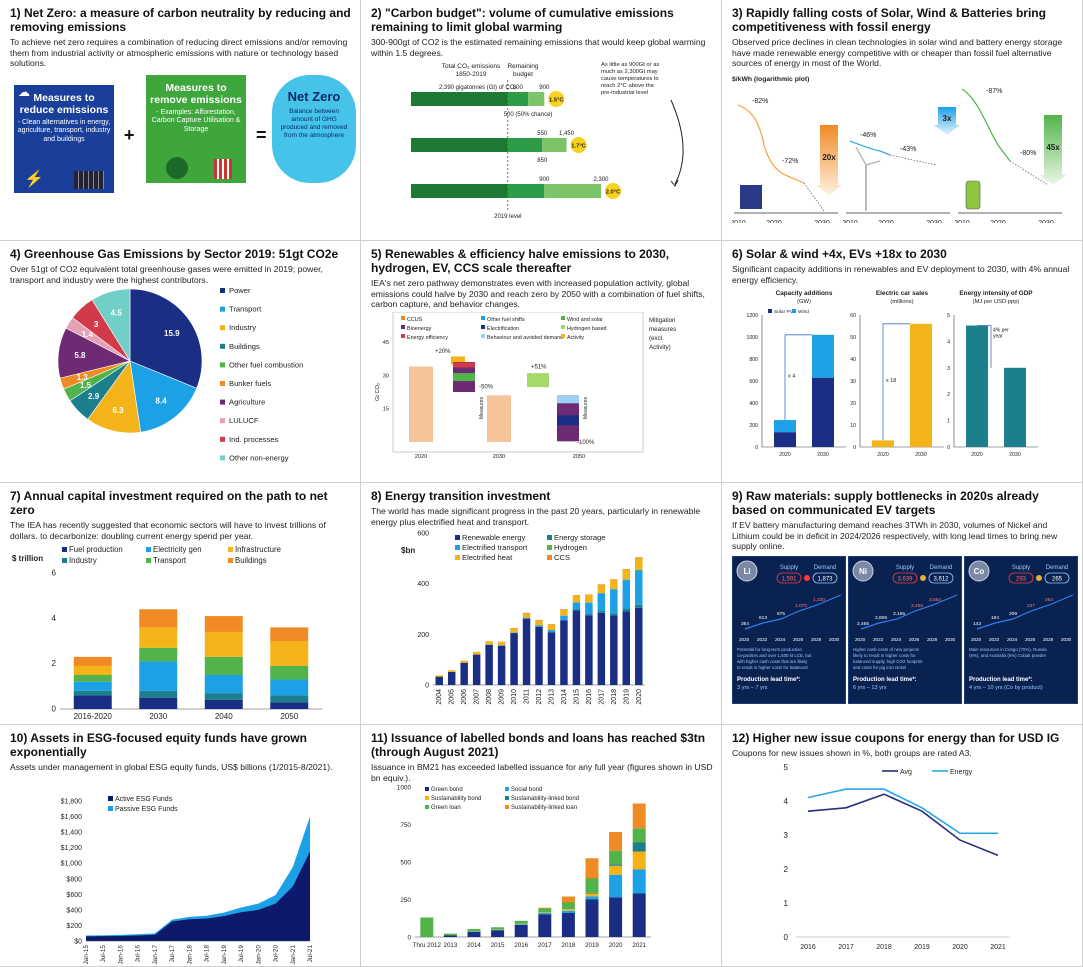 The width and height of the screenshot is (1083, 967). I want to click on decline-label-1: -46%, so click(868, 135).